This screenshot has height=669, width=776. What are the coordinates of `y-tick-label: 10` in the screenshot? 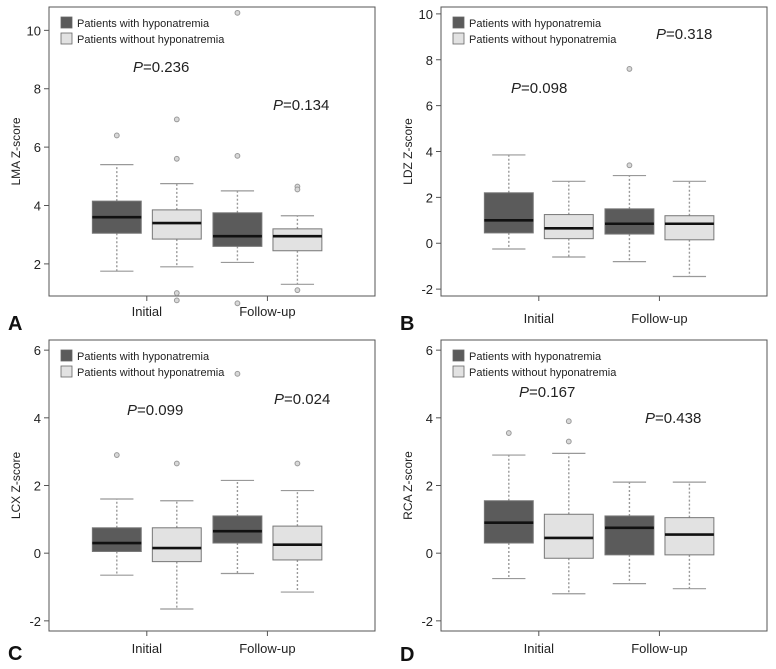 It's located at (426, 14).